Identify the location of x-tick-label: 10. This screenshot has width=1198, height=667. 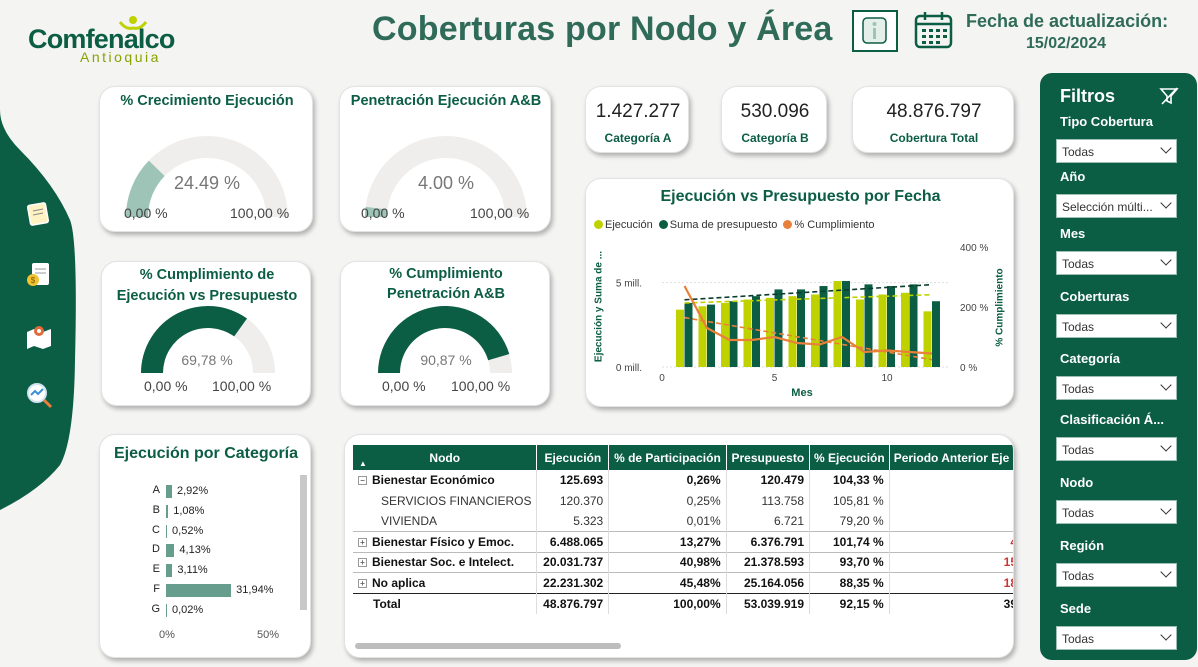
(887, 378).